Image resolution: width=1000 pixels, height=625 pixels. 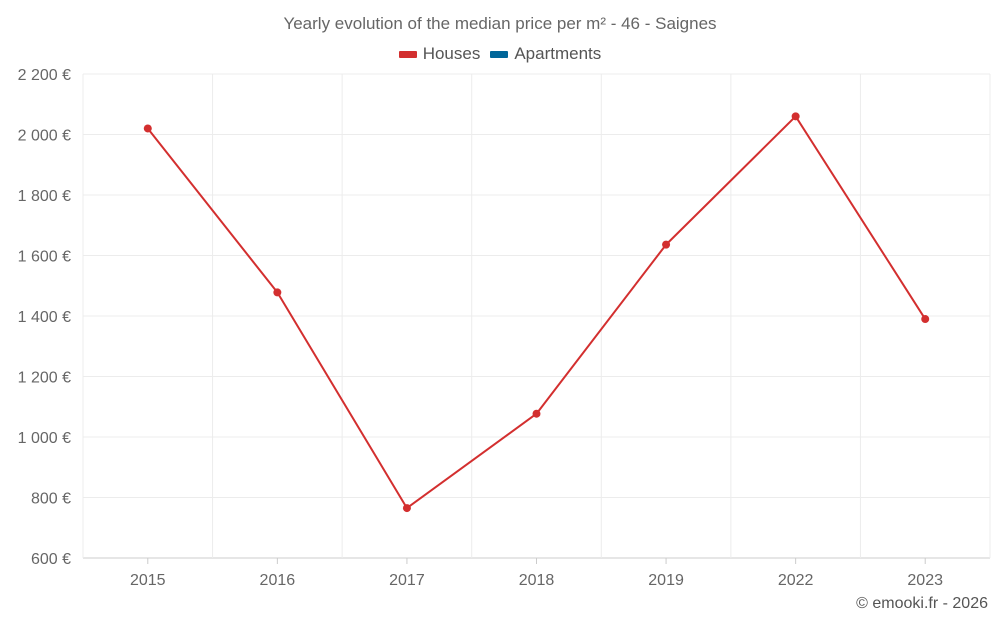 I want to click on legend: Houses Apartments, so click(x=500, y=54).